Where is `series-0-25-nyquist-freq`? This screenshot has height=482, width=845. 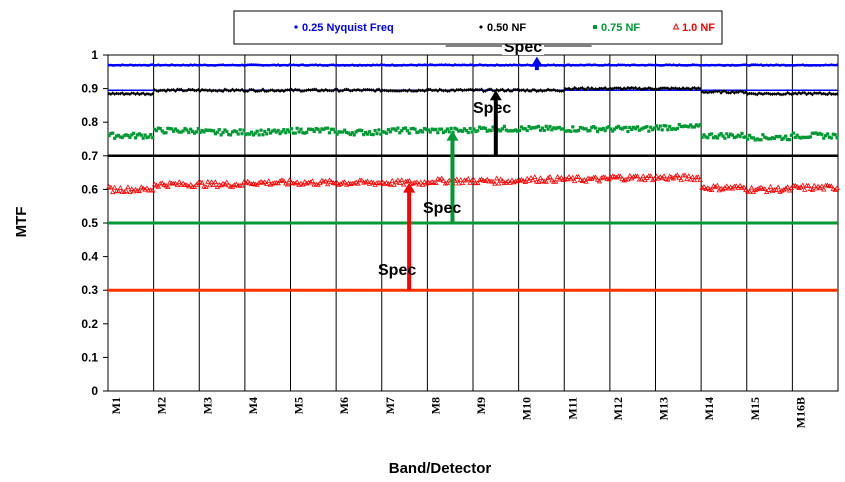 series-0-25-nyquist-freq is located at coordinates (473, 65).